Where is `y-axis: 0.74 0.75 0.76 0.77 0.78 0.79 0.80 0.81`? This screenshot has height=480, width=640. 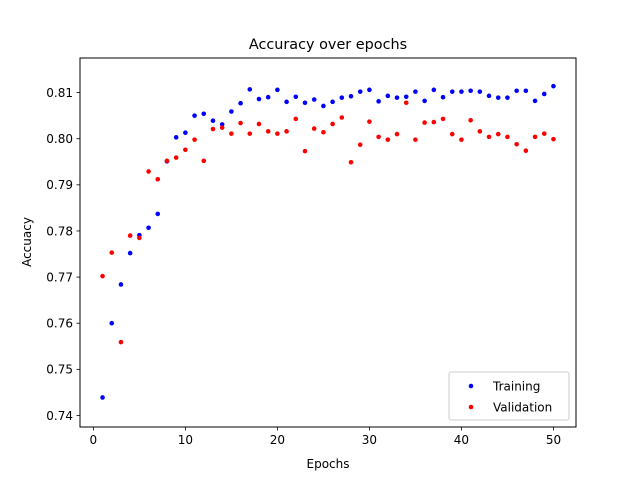
y-axis: 0.74 0.75 0.76 0.77 0.78 0.79 0.80 0.81 is located at coordinates (63, 254).